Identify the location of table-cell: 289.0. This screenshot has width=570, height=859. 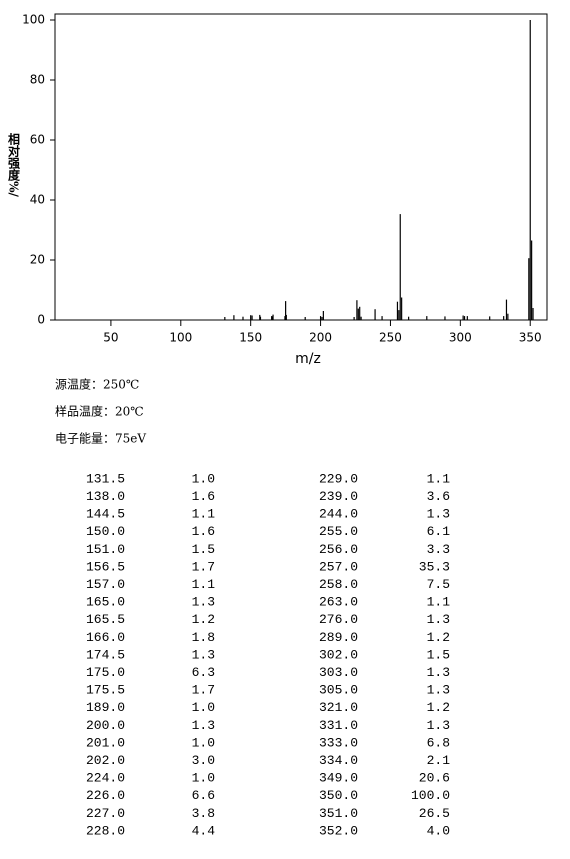
(338, 637).